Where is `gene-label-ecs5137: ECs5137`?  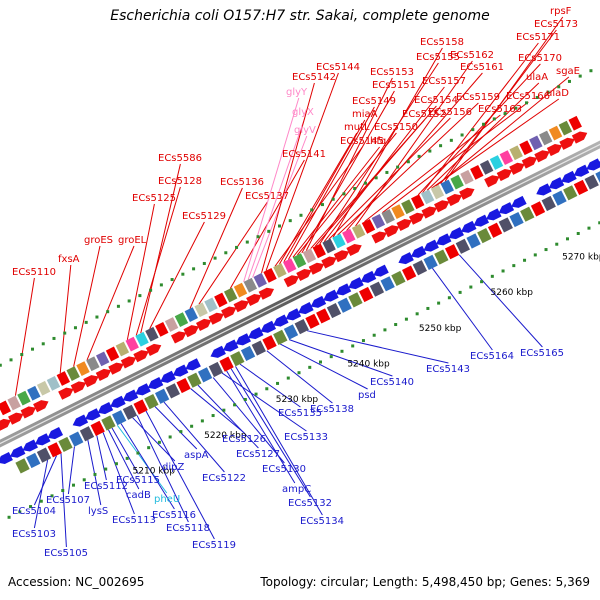 gene-label-ecs5137: ECs5137 is located at coordinates (267, 196).